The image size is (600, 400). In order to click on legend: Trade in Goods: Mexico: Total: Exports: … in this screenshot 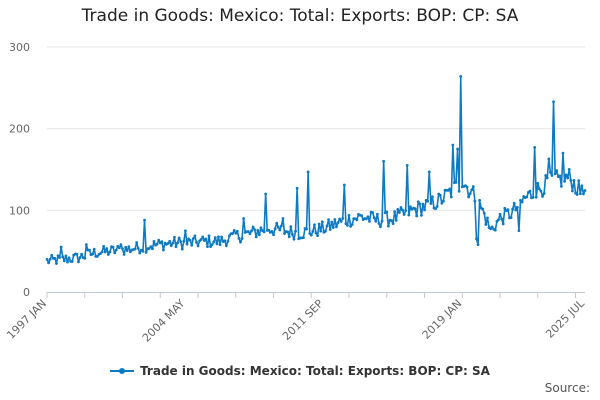, I will do `click(300, 371)`.